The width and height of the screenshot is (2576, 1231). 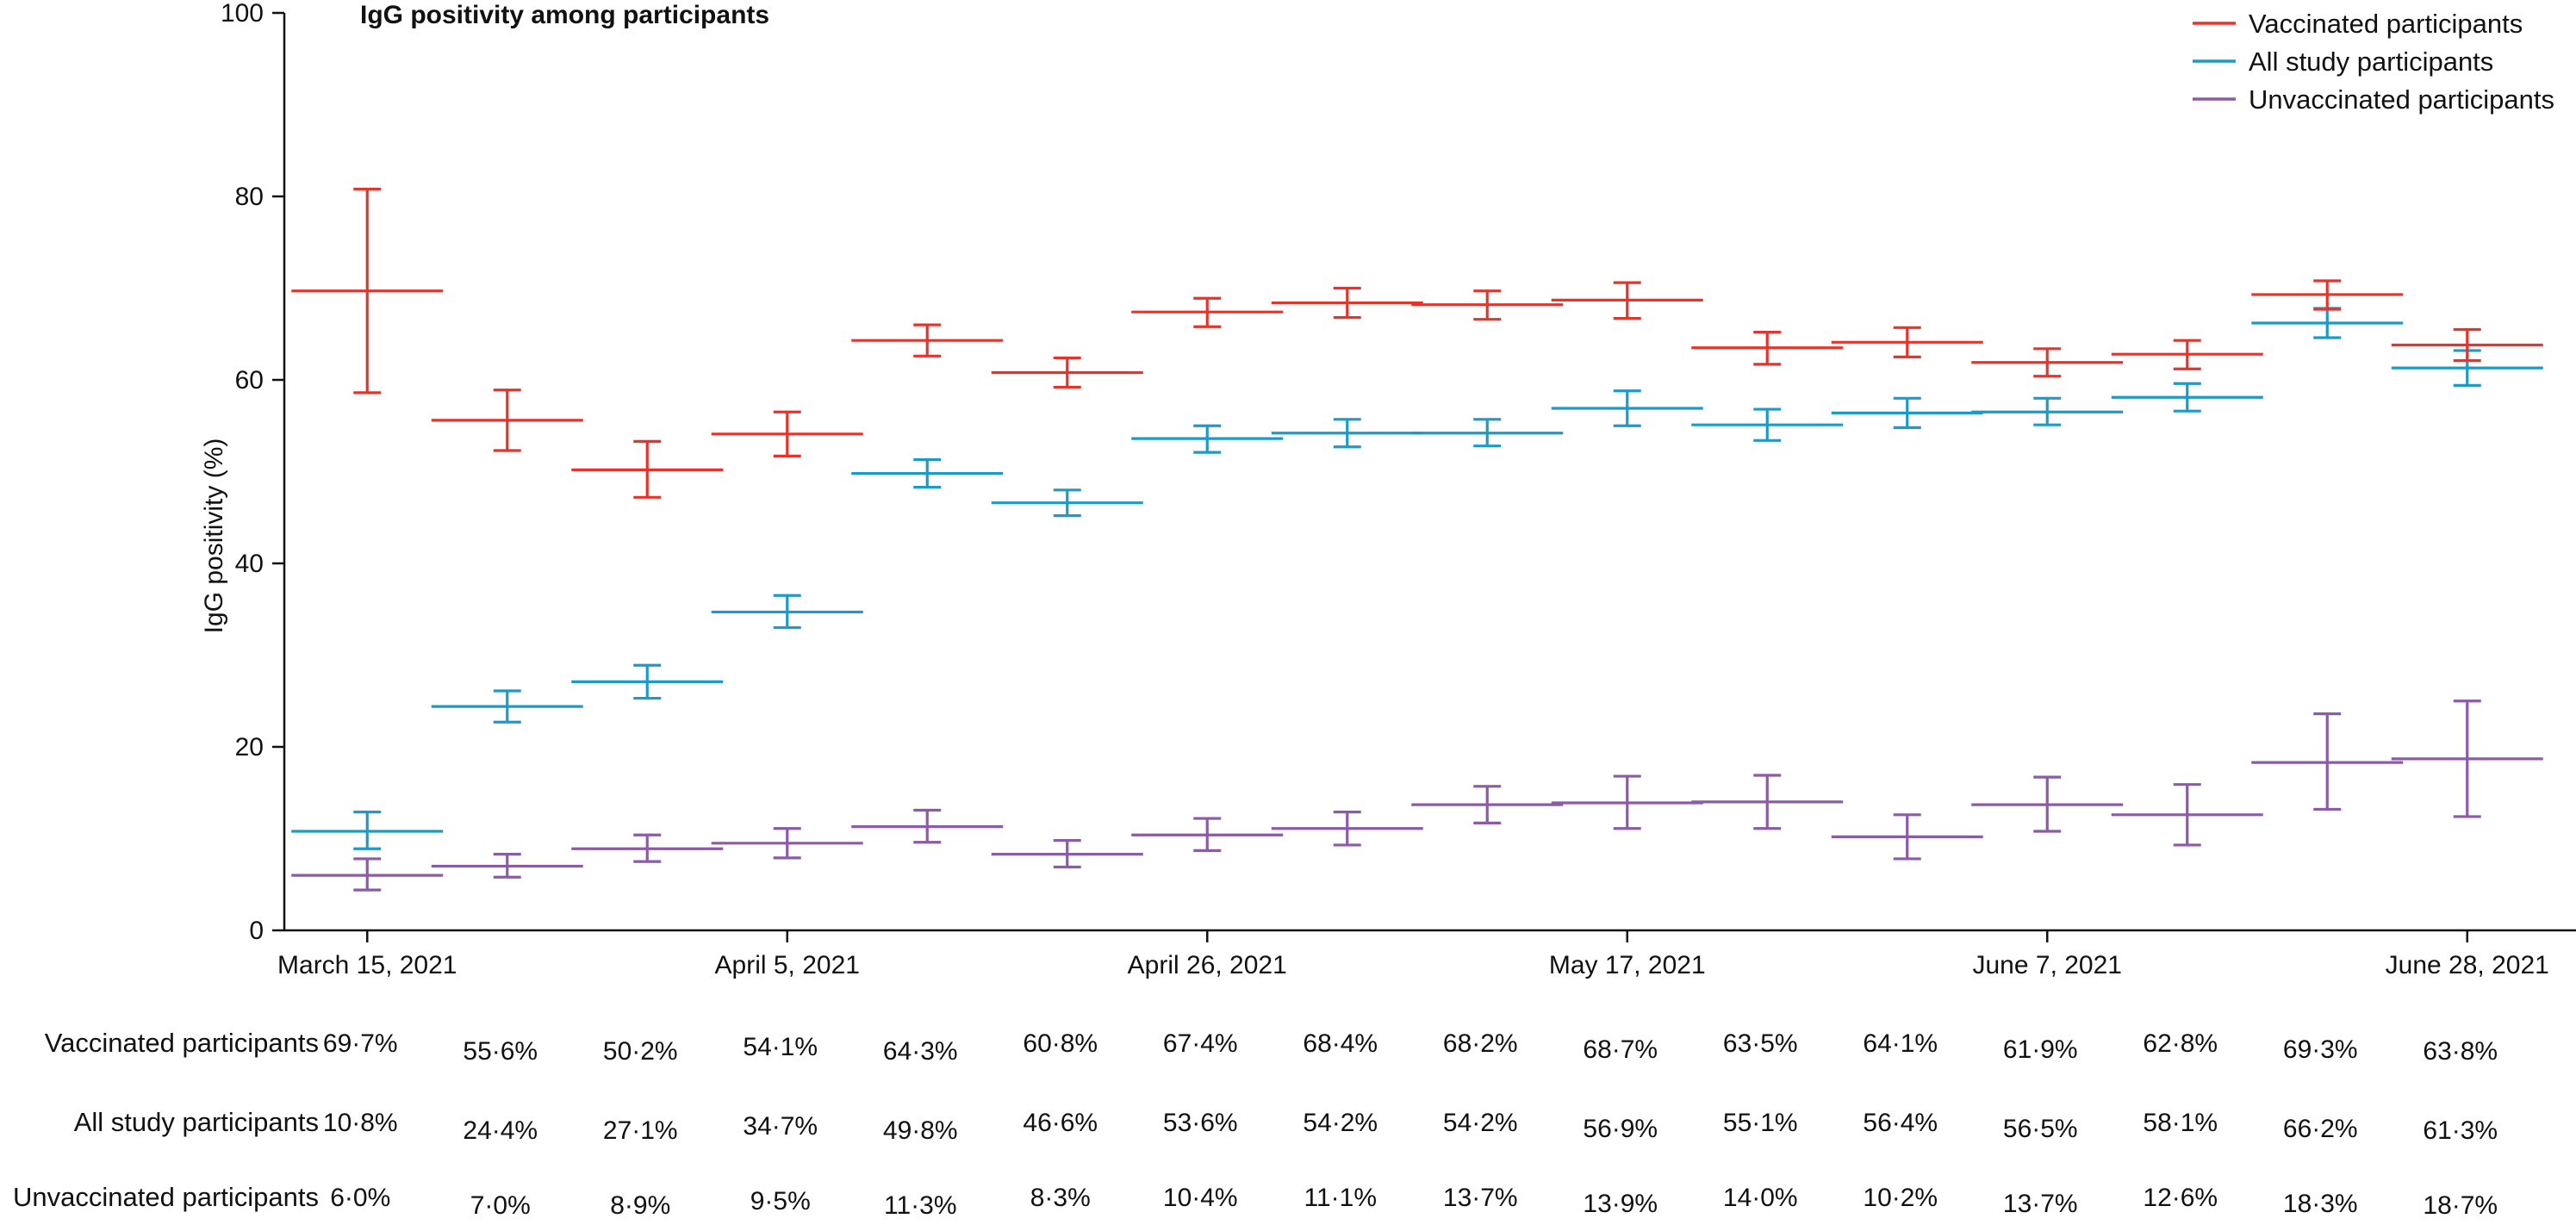 I want to click on table-cell: 14·0%, so click(x=1761, y=1198).